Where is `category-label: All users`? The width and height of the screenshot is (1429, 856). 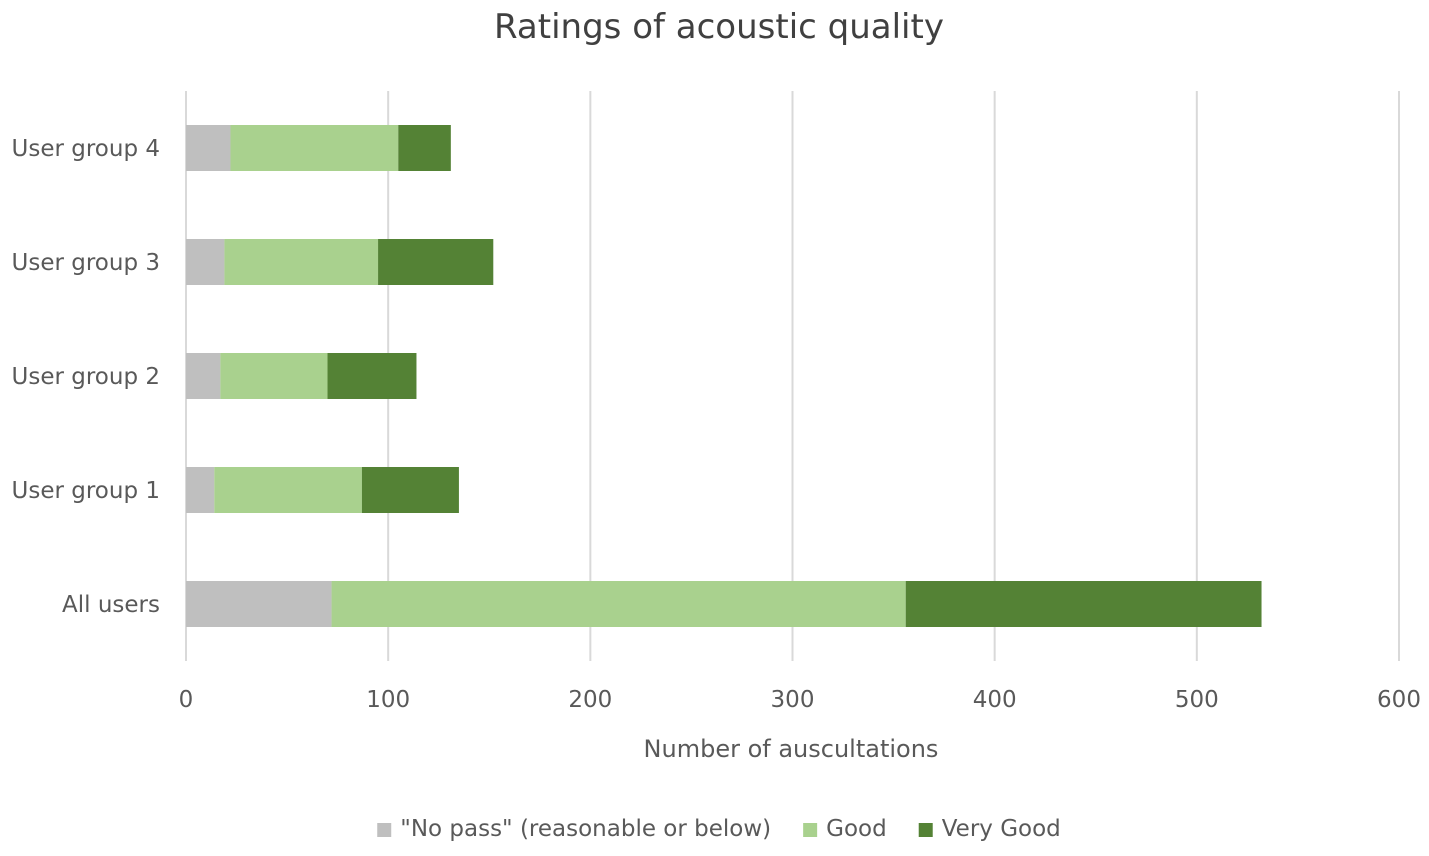
category-label: All users is located at coordinates (111, 605).